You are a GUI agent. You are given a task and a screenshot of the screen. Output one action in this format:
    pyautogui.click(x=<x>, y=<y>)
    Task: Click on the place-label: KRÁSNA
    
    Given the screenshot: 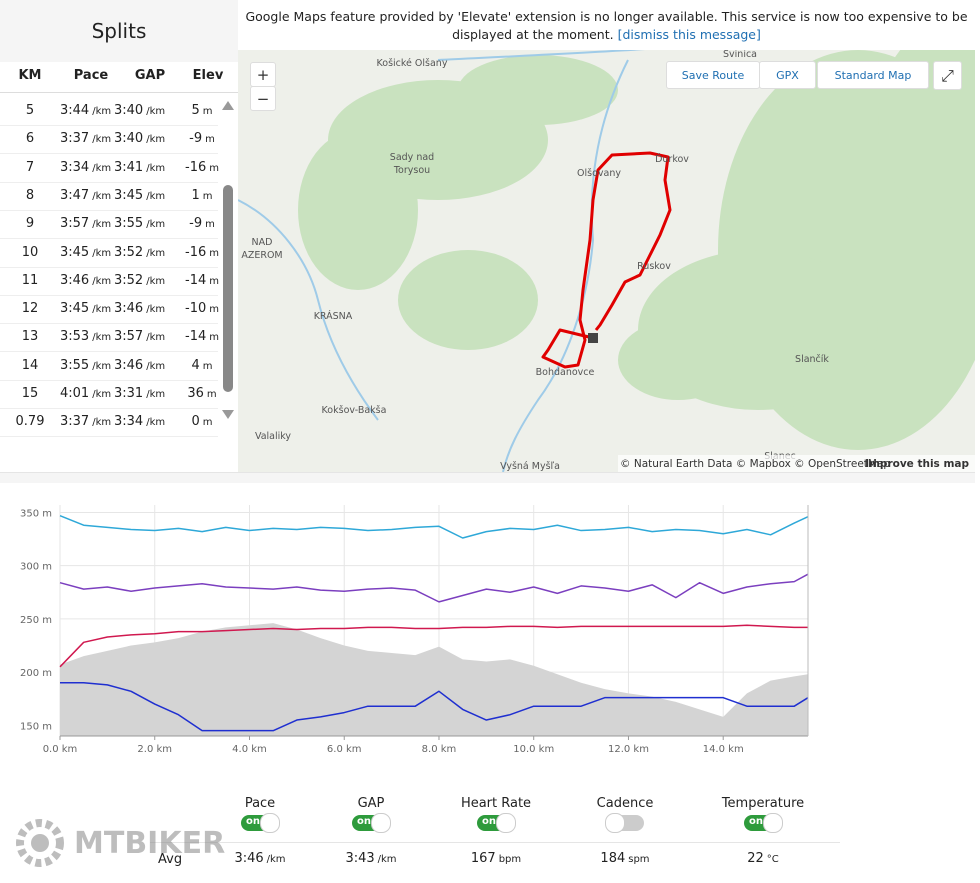 What is the action you would take?
    pyautogui.click(x=333, y=316)
    